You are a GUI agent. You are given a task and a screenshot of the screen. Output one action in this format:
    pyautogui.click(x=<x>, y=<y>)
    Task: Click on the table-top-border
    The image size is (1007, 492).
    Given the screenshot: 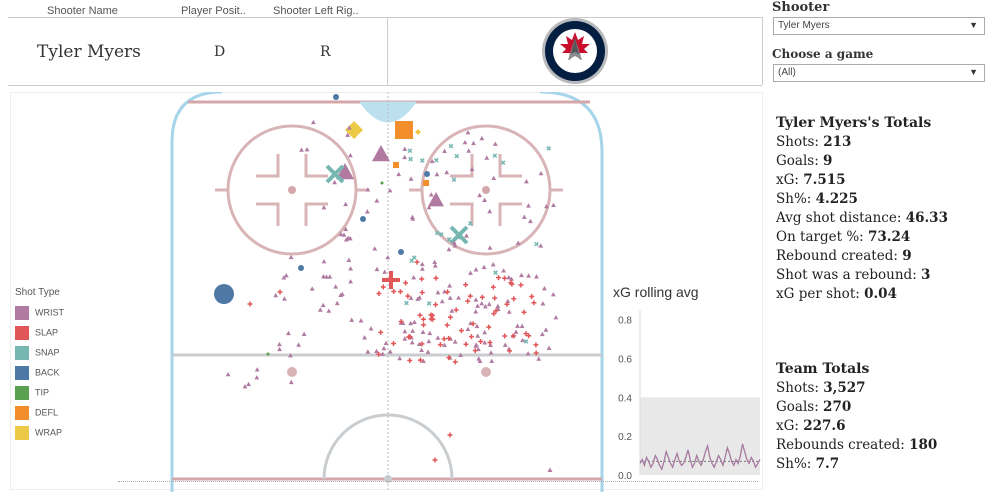 What is the action you would take?
    pyautogui.click(x=385, y=17)
    